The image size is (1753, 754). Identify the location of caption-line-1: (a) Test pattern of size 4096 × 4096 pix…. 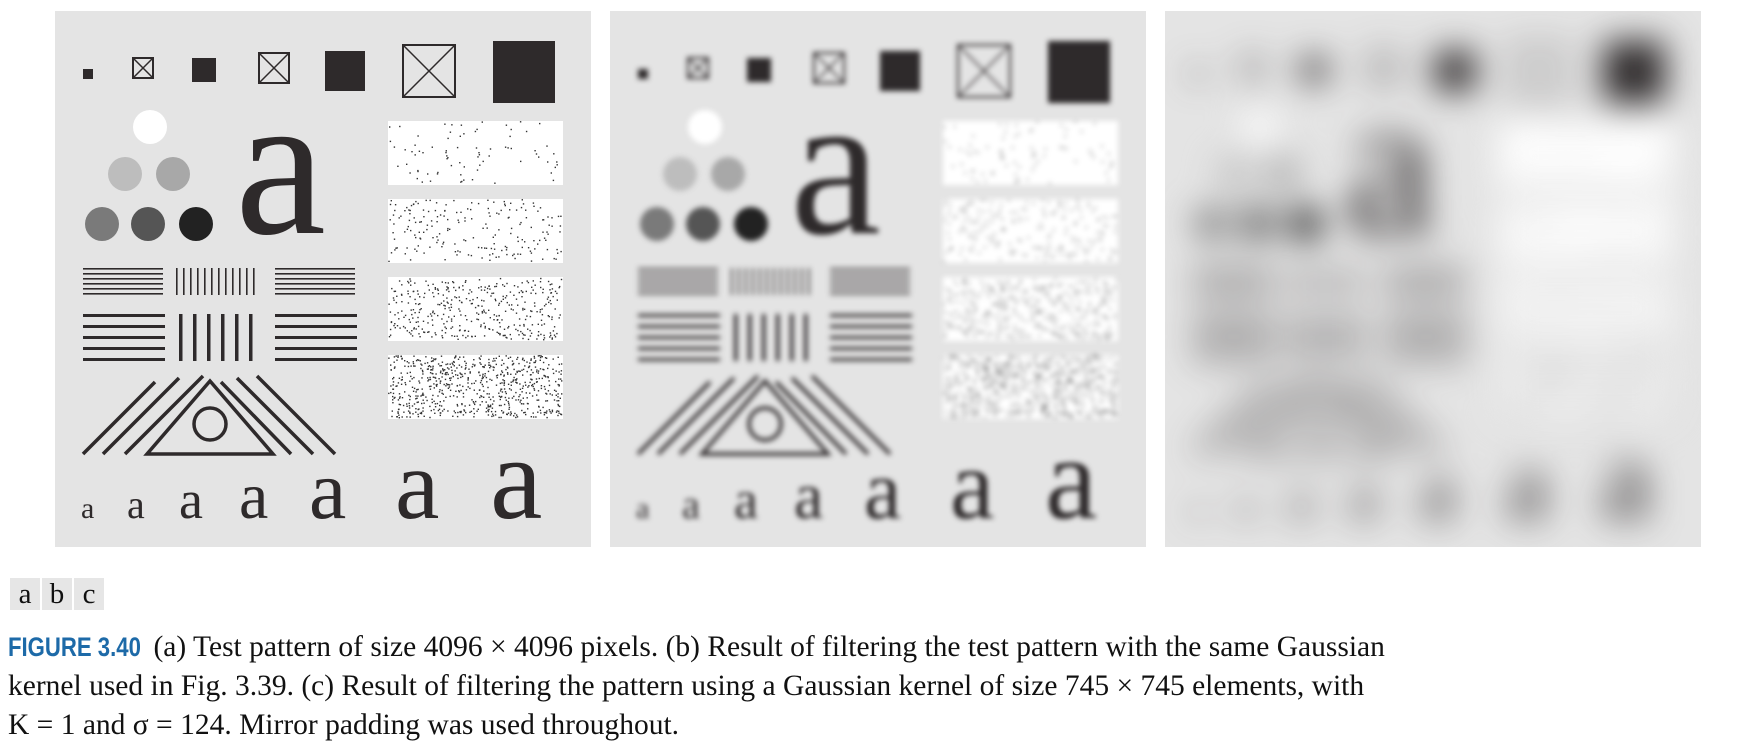
(765, 647).